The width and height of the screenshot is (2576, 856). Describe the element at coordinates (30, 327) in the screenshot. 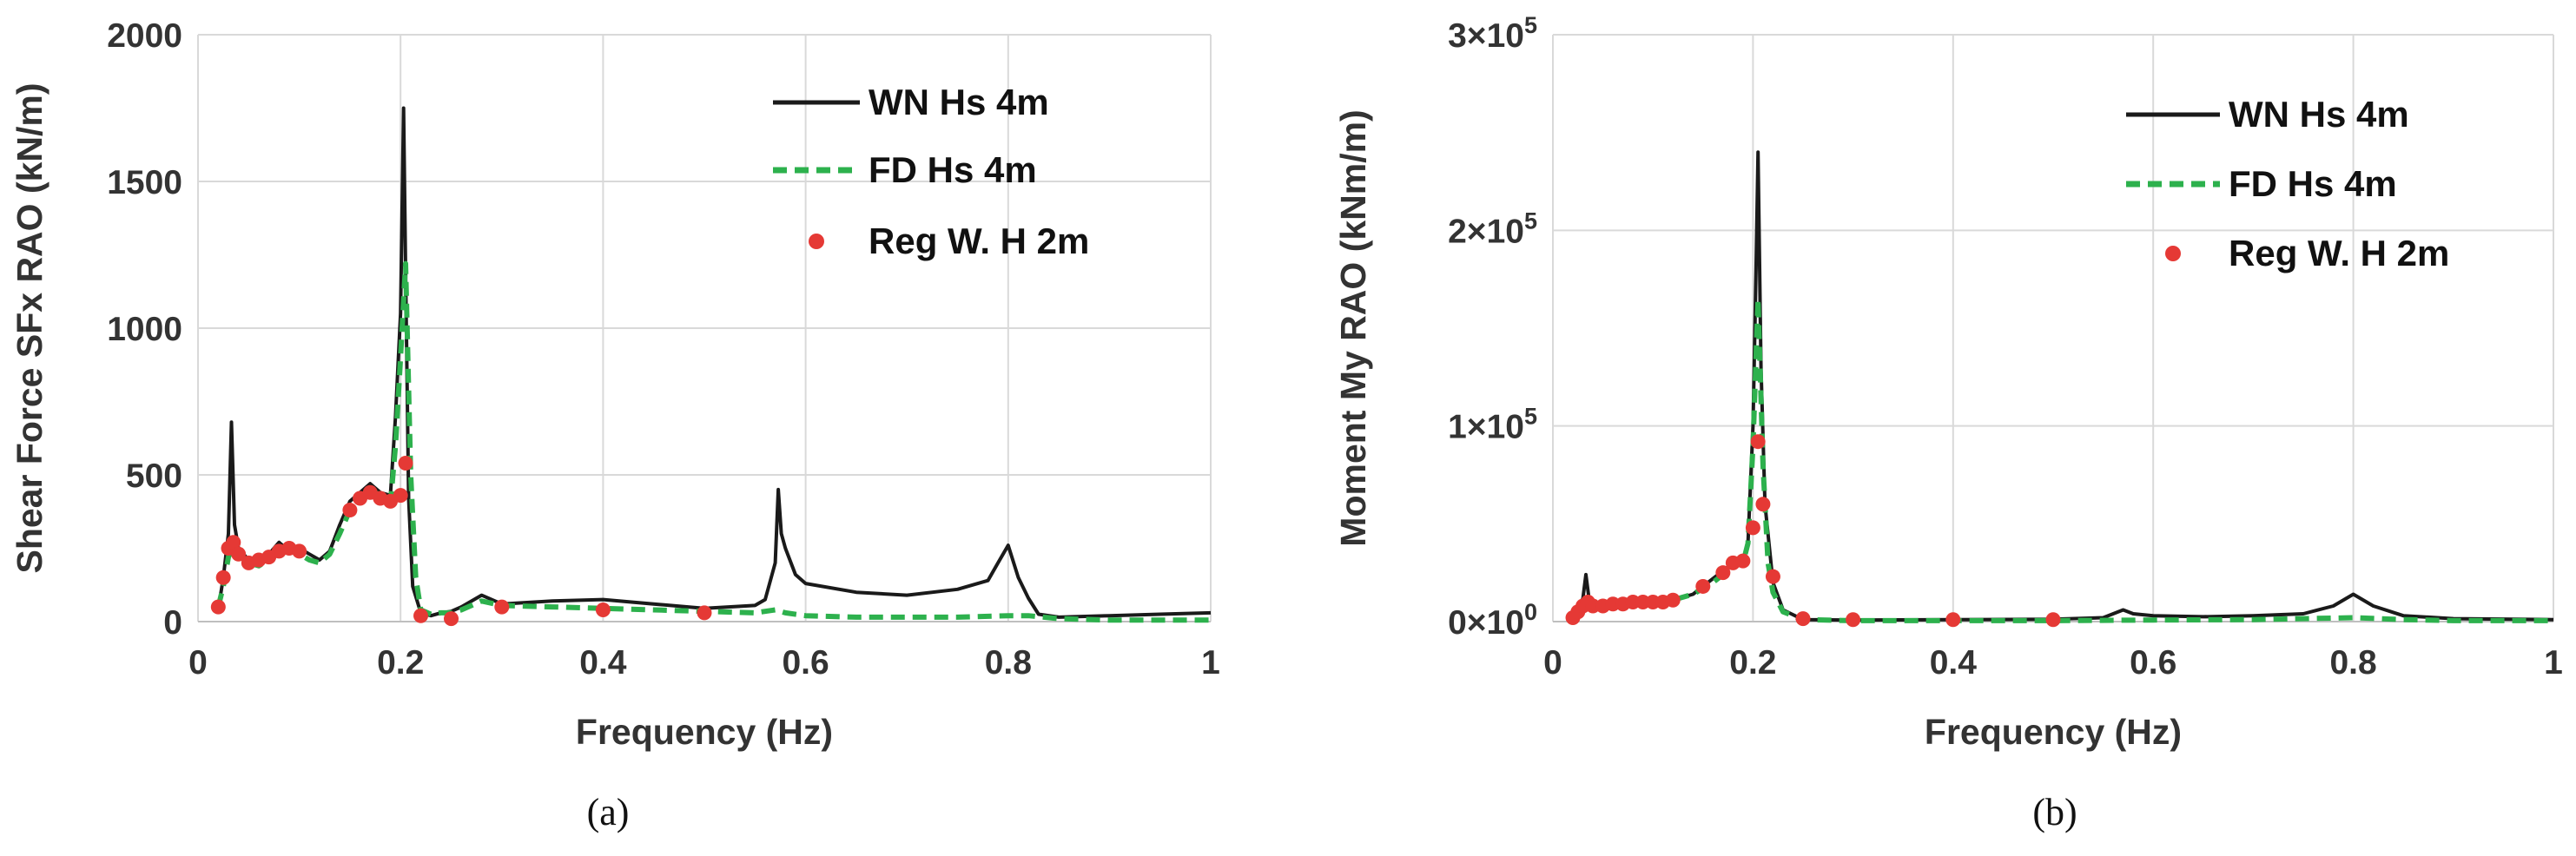

I see `y-axis-title: Shear Force SFx RAO (kN/m)` at that location.